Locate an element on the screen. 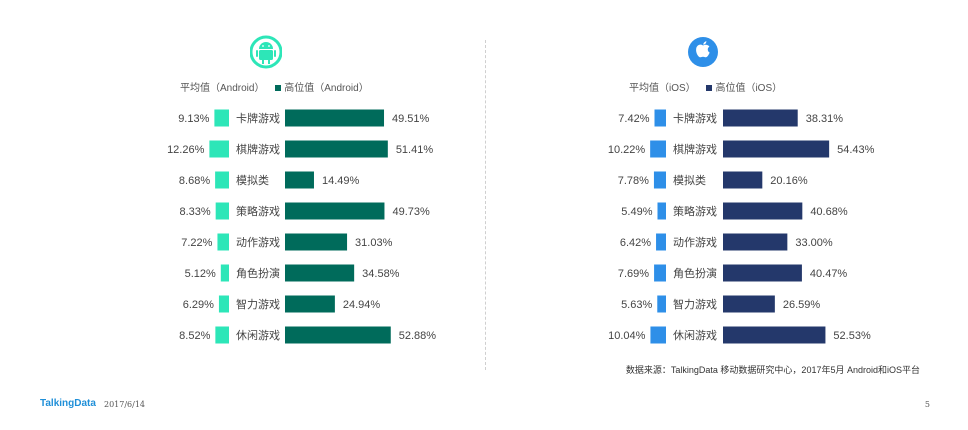 The image size is (968, 430). avg-value-label: 5.12% is located at coordinates (200, 274).